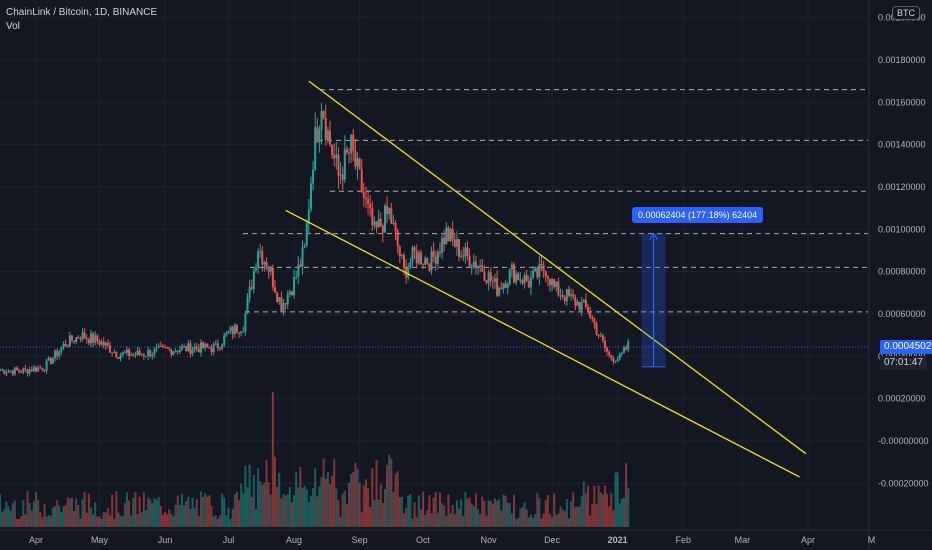 The image size is (932, 550). What do you see at coordinates (902, 399) in the screenshot?
I see `price-tick-label: 0.00020000` at bounding box center [902, 399].